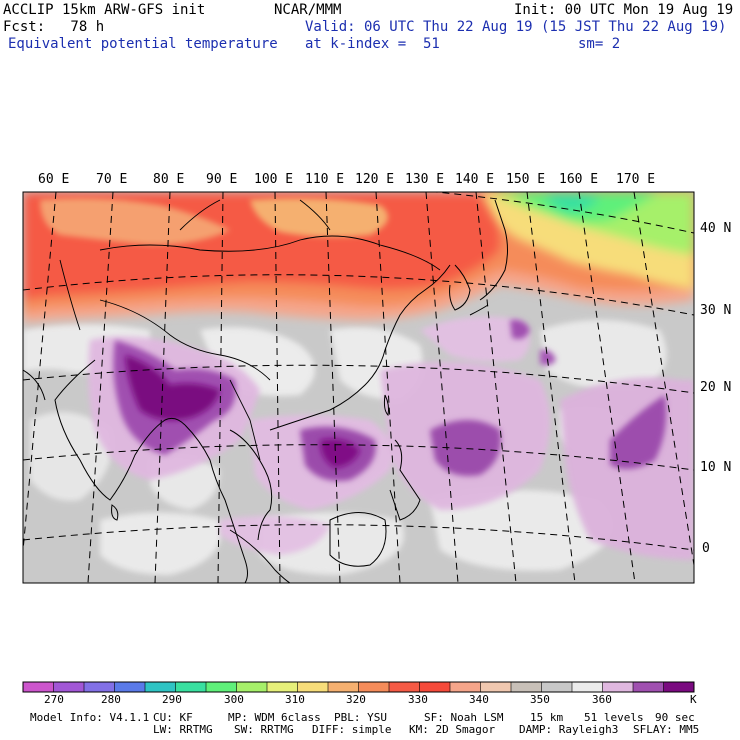 This screenshot has height=740, width=740. What do you see at coordinates (452, 729) in the screenshot?
I see `model-info-km: KM: 2D Smagor` at bounding box center [452, 729].